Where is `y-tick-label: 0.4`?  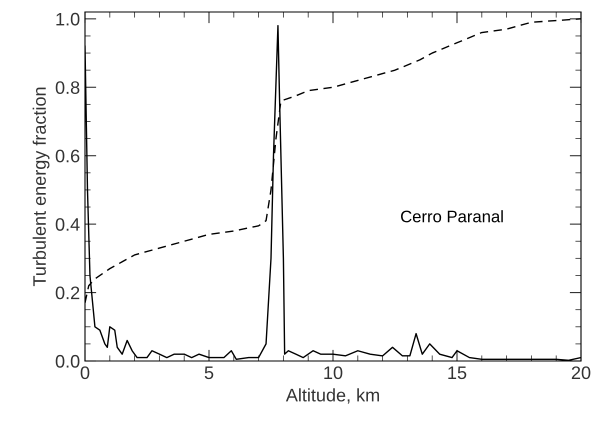
y-tick-label: 0.4 is located at coordinates (68, 224).